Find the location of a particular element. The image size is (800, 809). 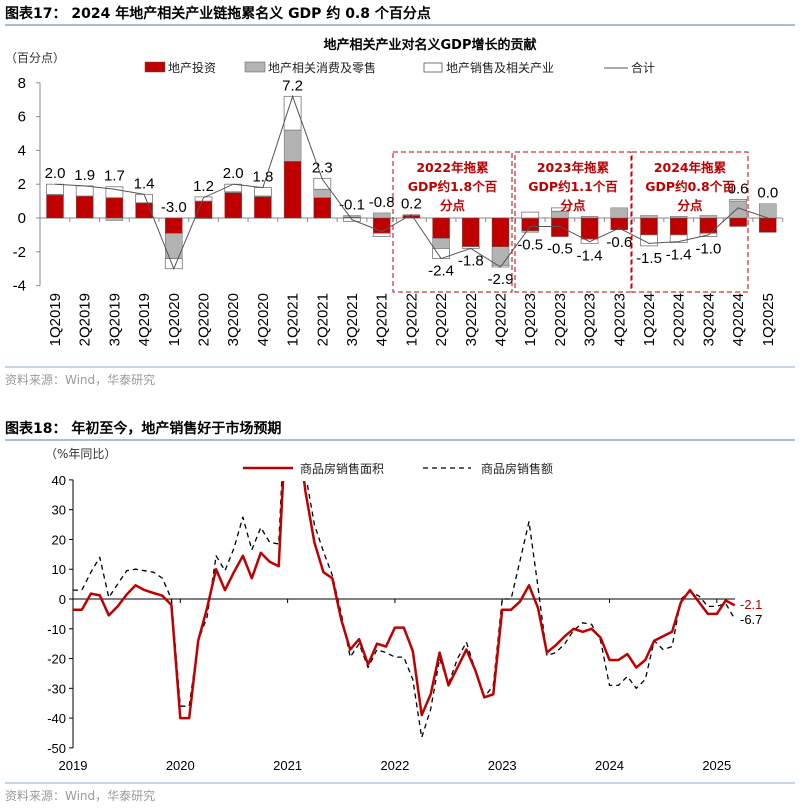

x-tick-label: 2Q2020 is located at coordinates (204, 319).